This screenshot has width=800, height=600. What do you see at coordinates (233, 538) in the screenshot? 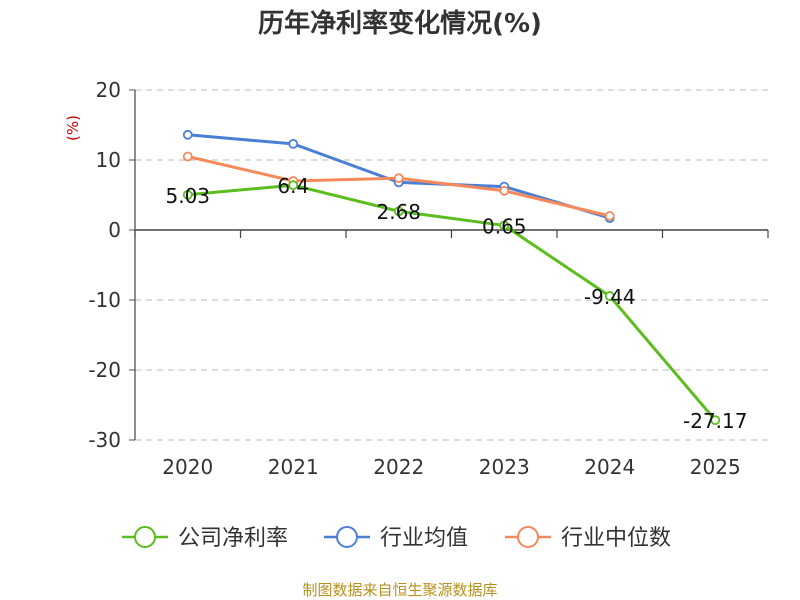
I see `legend-label: 公司净利率` at bounding box center [233, 538].